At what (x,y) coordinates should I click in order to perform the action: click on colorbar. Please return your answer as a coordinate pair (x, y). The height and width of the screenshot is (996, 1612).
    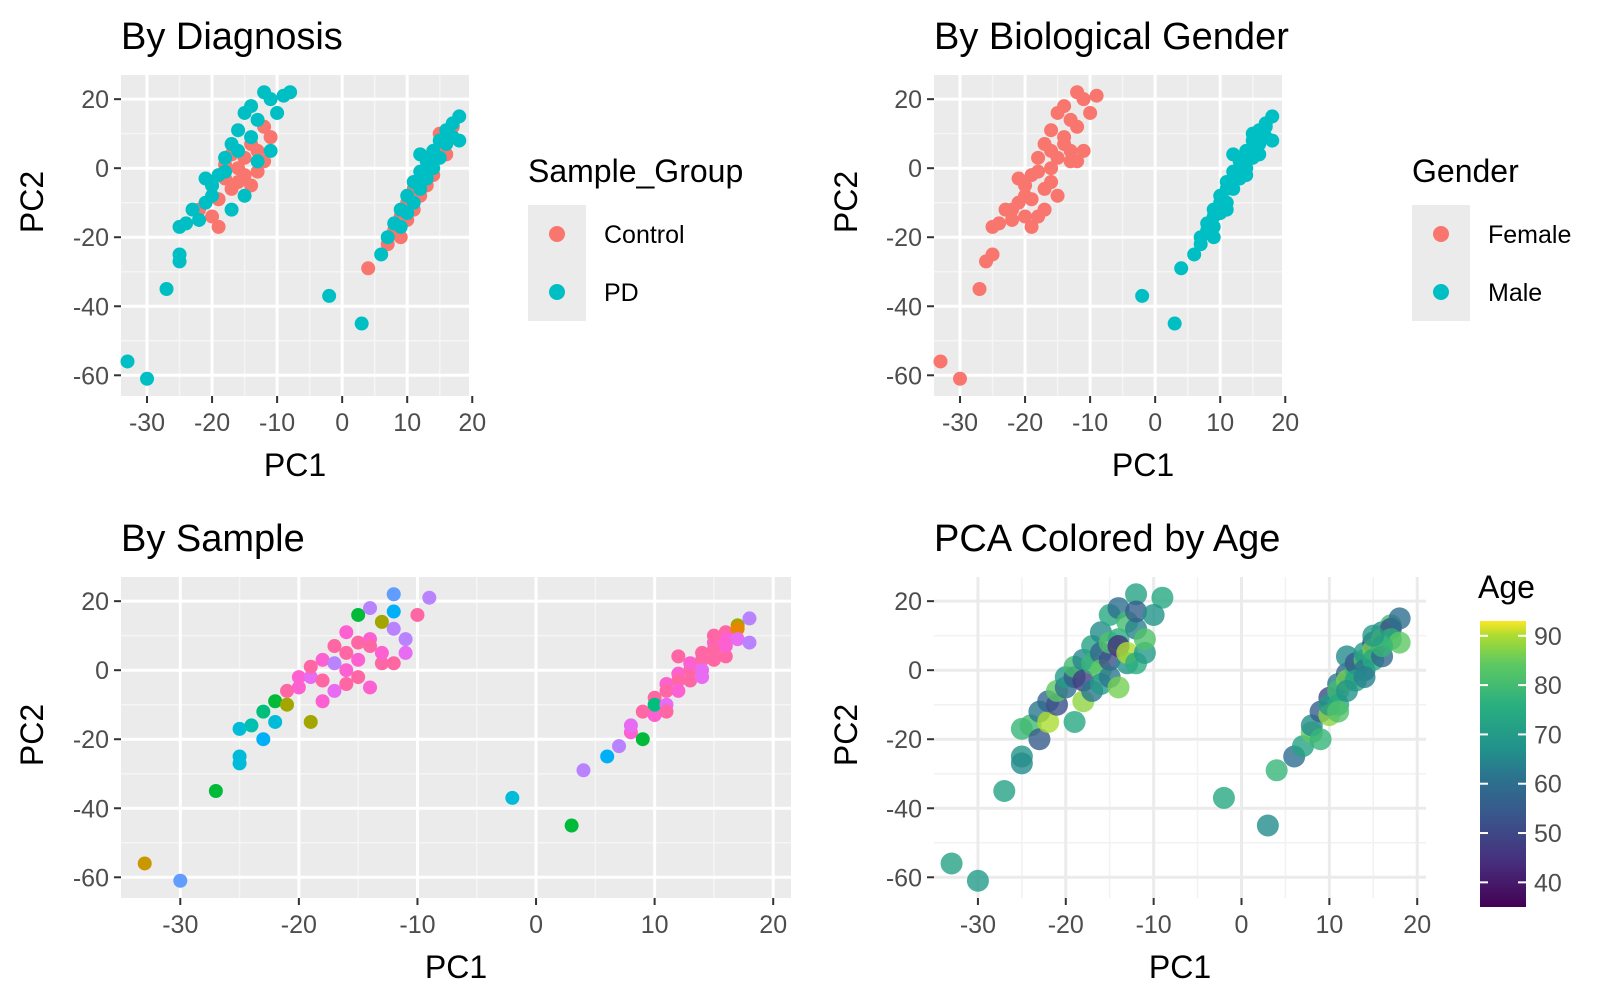
    Looking at the image, I should click on (1503, 764).